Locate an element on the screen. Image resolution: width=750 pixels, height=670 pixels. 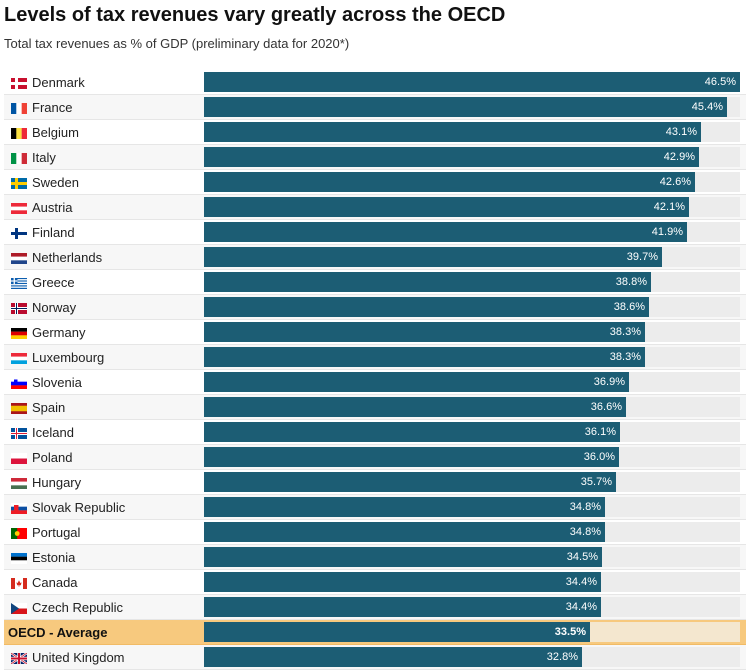
category-label: Estonia is located at coordinates (54, 557).